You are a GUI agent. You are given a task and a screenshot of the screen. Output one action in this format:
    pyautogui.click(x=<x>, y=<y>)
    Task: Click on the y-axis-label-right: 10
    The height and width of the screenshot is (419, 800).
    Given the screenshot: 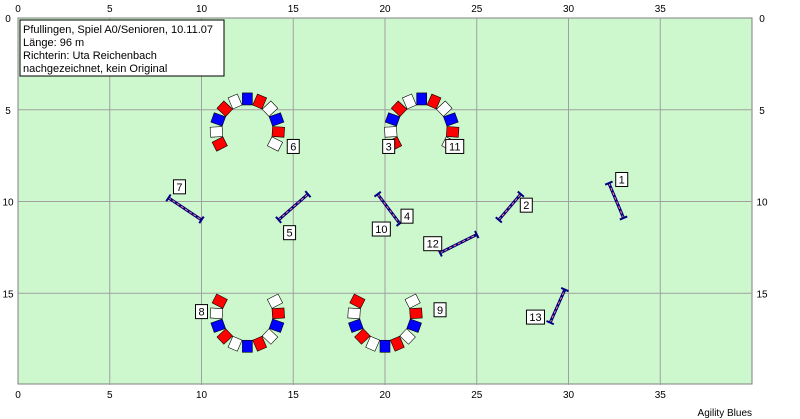 What is the action you would take?
    pyautogui.click(x=762, y=203)
    